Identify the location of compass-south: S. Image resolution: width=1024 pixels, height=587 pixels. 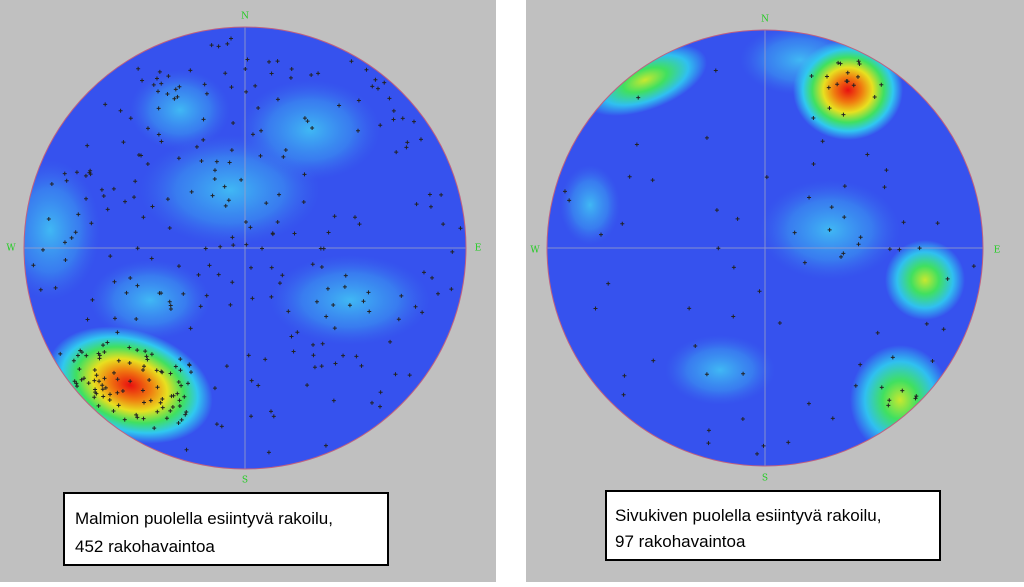
(765, 479).